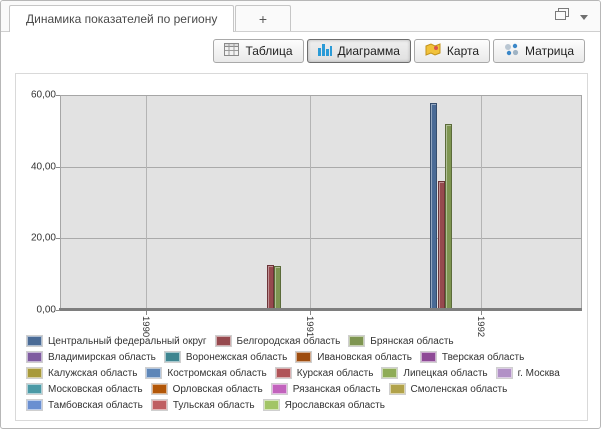  Describe the element at coordinates (549, 51) in the screenshot. I see `matrix-view-label: Матрица` at that location.